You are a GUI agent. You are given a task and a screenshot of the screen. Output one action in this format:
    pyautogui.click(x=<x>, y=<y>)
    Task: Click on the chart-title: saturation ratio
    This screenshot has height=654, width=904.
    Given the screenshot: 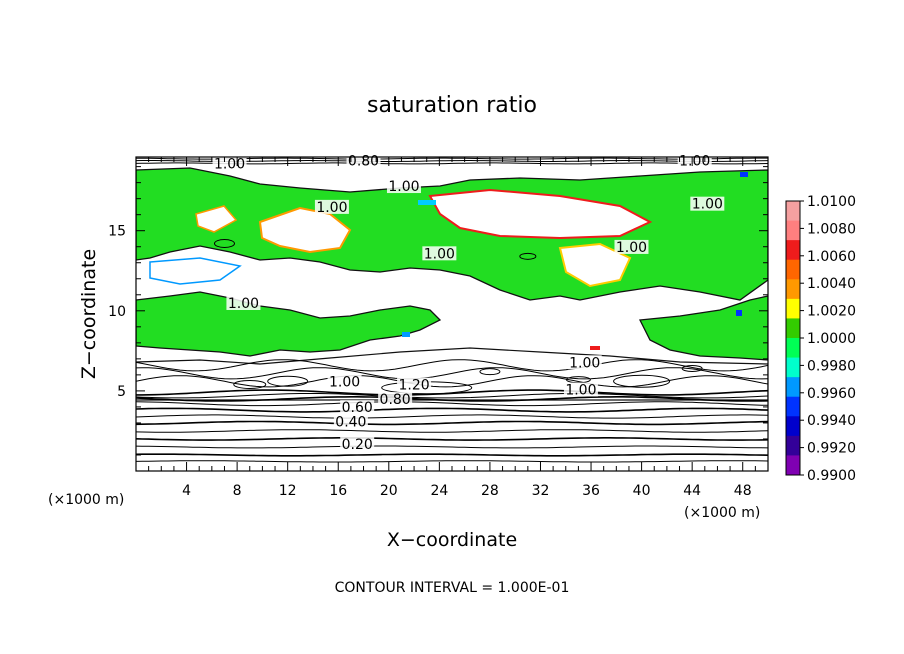 What is the action you would take?
    pyautogui.click(x=452, y=105)
    